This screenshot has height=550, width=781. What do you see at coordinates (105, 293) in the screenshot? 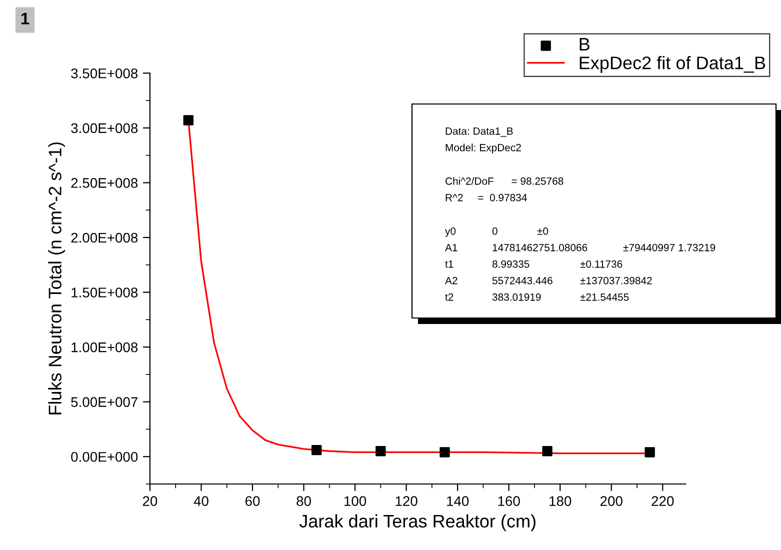
I see `y-tick-label: 1.50E+008` at bounding box center [105, 293].